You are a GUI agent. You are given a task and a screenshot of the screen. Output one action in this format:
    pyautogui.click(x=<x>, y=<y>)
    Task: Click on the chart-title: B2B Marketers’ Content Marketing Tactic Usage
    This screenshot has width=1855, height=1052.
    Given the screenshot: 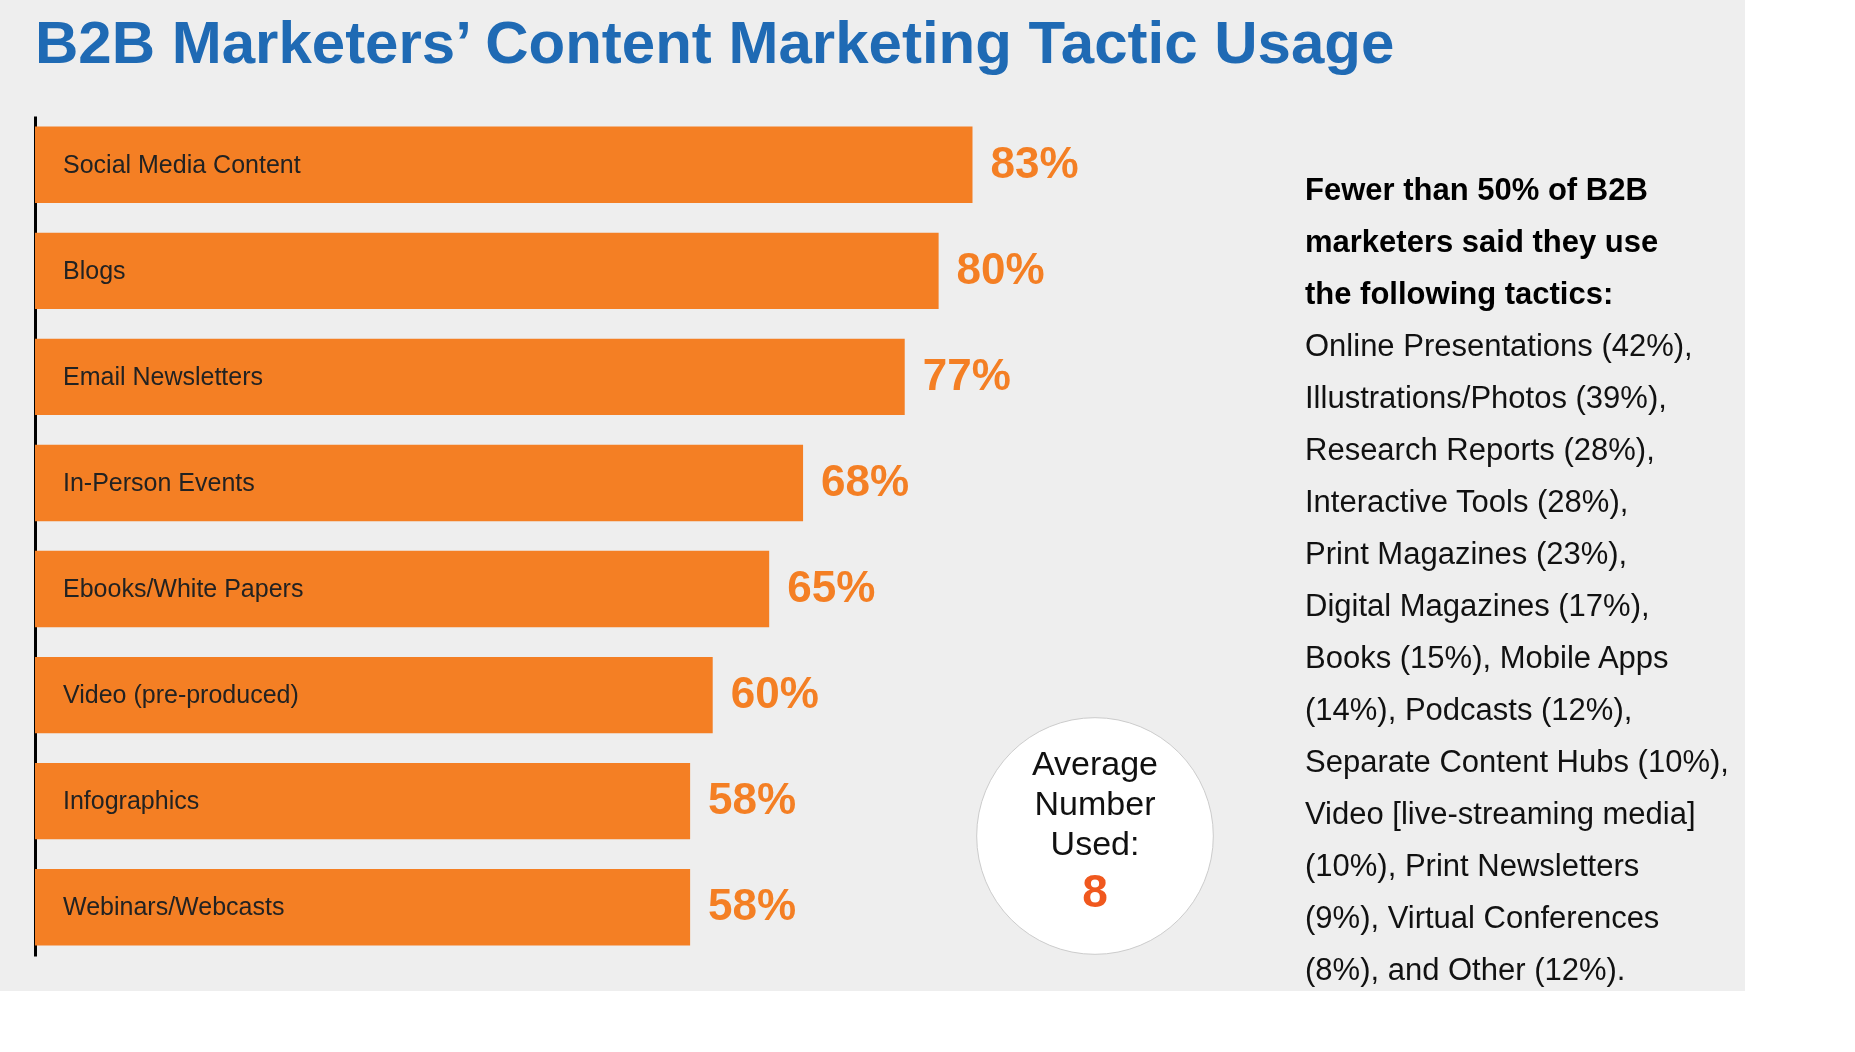 What is the action you would take?
    pyautogui.click(x=715, y=42)
    